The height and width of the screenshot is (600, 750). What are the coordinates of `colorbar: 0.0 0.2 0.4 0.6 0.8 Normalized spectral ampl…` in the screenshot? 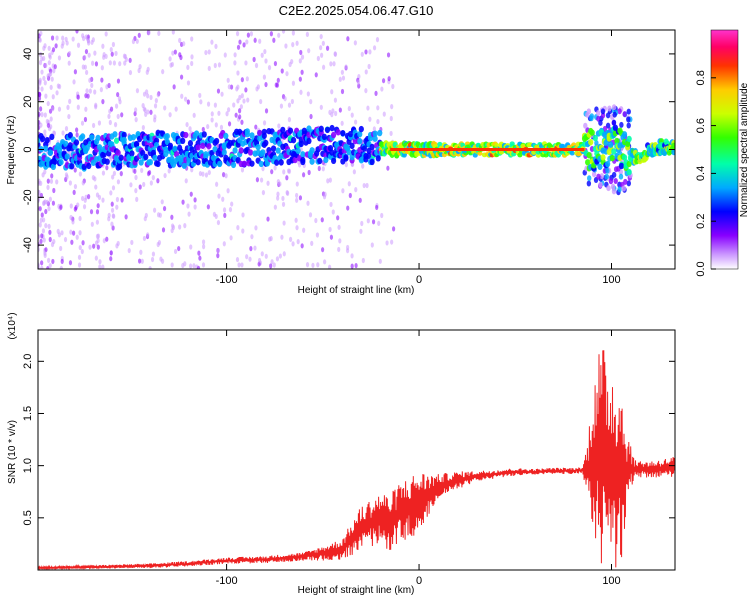 It's located at (722, 153).